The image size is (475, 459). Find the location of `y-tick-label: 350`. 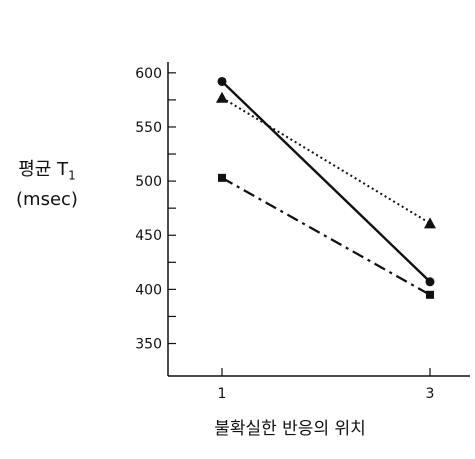

y-tick-label: 350 is located at coordinates (148, 345).